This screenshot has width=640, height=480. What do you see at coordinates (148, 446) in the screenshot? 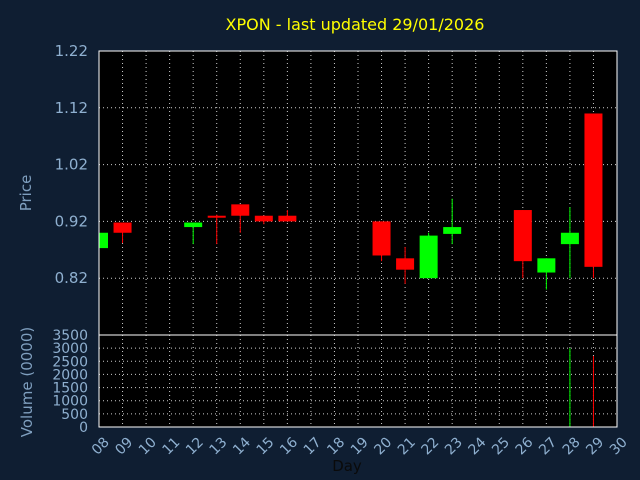
I see `day-tick-label: 10` at bounding box center [148, 446].